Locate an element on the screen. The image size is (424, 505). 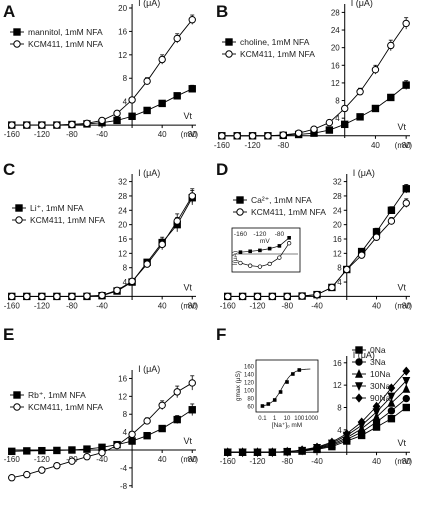
legend-label: 3Na is located at coordinates (378, 362).